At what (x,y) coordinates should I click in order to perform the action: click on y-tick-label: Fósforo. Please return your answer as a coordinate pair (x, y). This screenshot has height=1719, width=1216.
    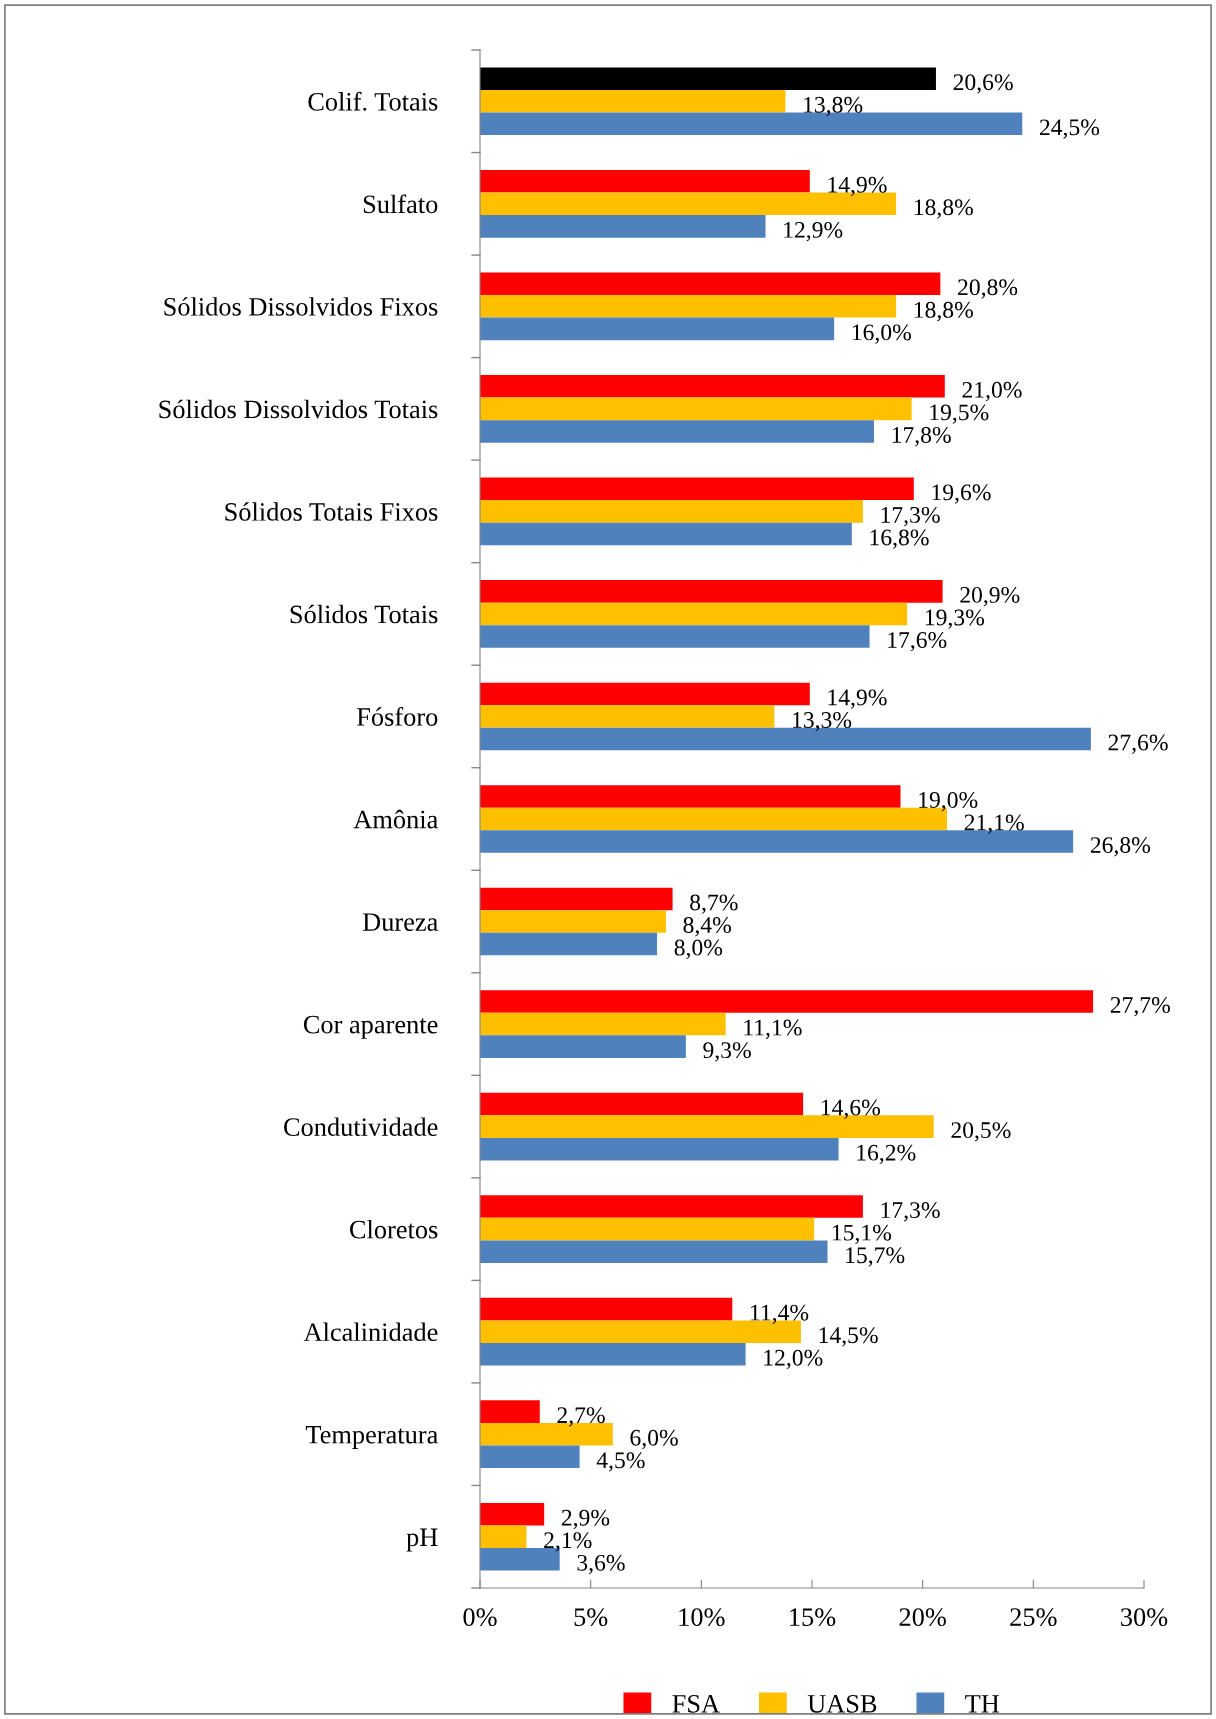
    Looking at the image, I should click on (397, 716).